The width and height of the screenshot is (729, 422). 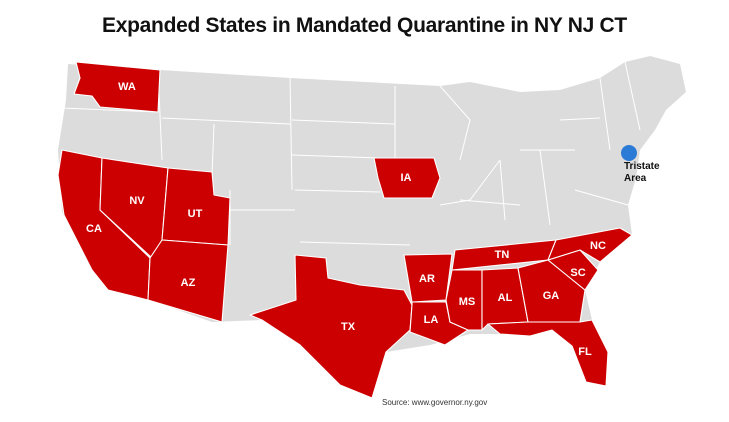 I want to click on state-label-ia: IA, so click(x=406, y=178).